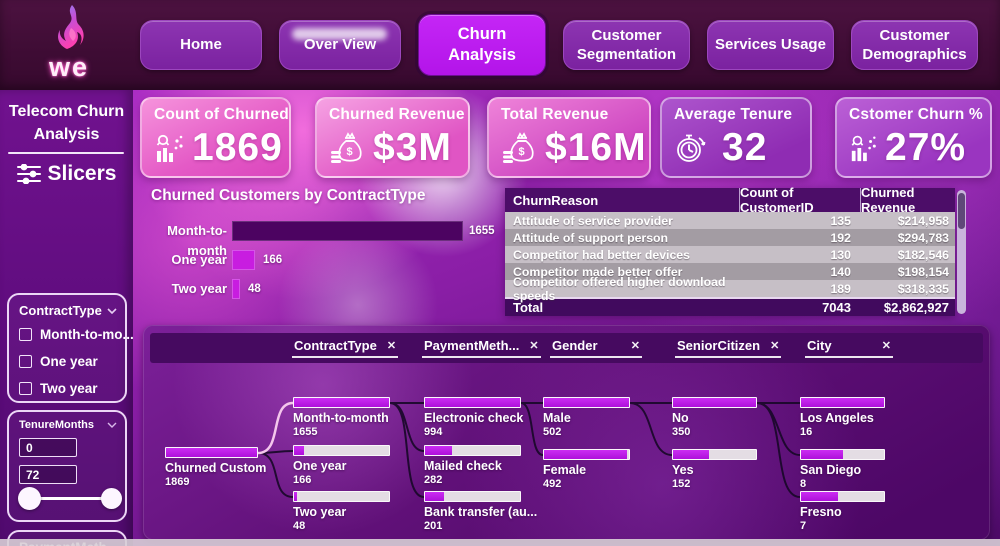 The image size is (1000, 546). Describe the element at coordinates (69, 388) in the screenshot. I see `slicer-option-two-year: Two year` at that location.